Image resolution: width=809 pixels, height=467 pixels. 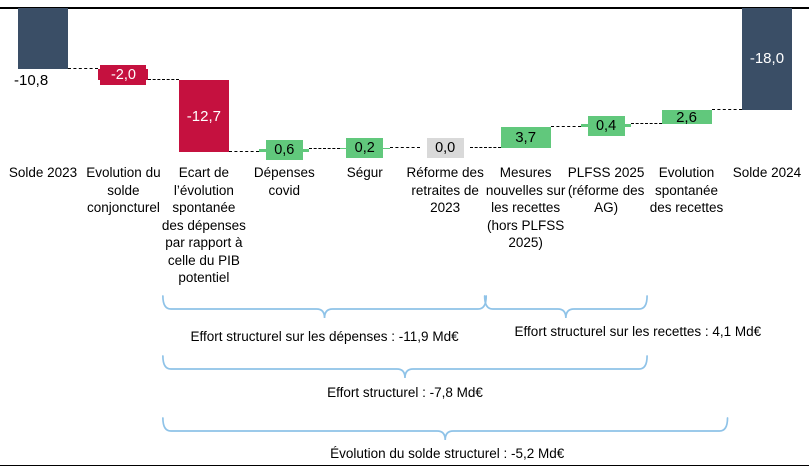 What do you see at coordinates (365, 148) in the screenshot?
I see `bar-value-label: 0,2` at bounding box center [365, 148].